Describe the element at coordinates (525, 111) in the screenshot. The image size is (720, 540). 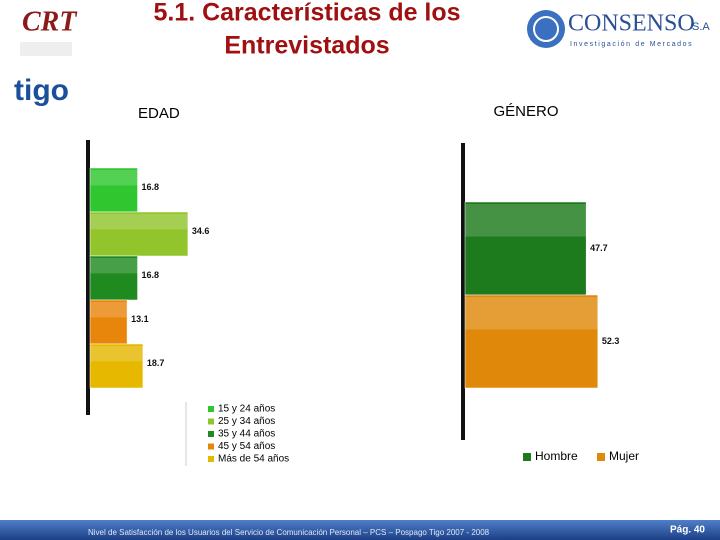
I see `chart-title: GÉNERO` at that location.